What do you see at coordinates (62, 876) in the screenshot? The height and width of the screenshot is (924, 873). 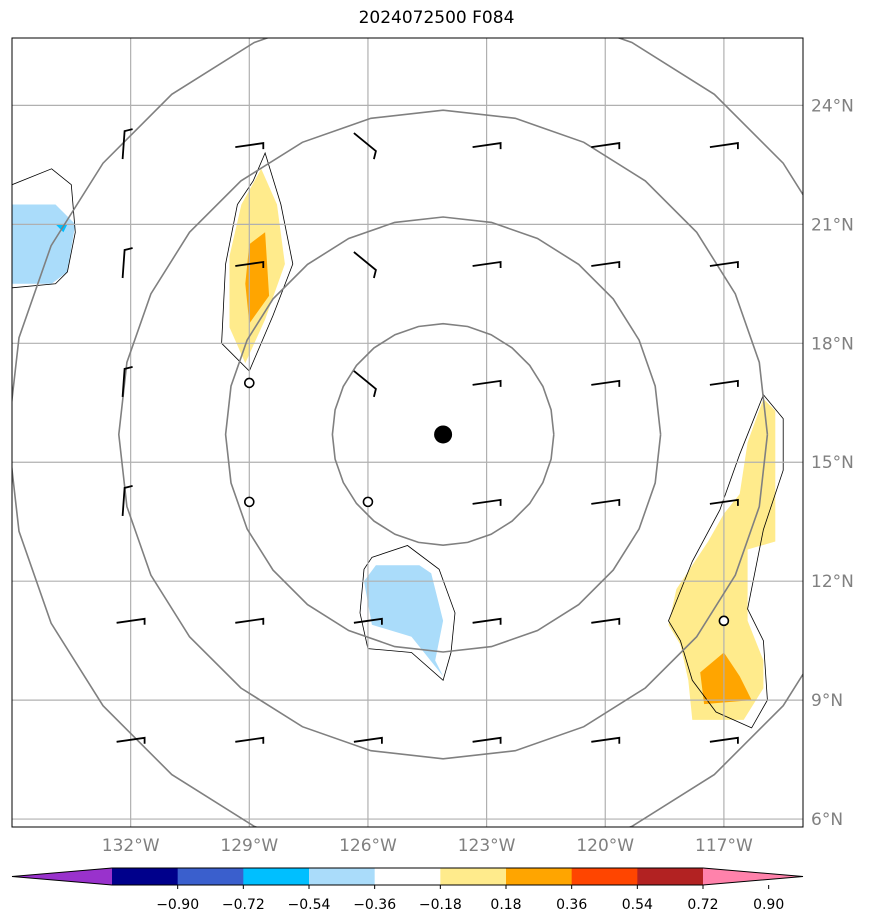 I see `colorbar-extend-low` at bounding box center [62, 876].